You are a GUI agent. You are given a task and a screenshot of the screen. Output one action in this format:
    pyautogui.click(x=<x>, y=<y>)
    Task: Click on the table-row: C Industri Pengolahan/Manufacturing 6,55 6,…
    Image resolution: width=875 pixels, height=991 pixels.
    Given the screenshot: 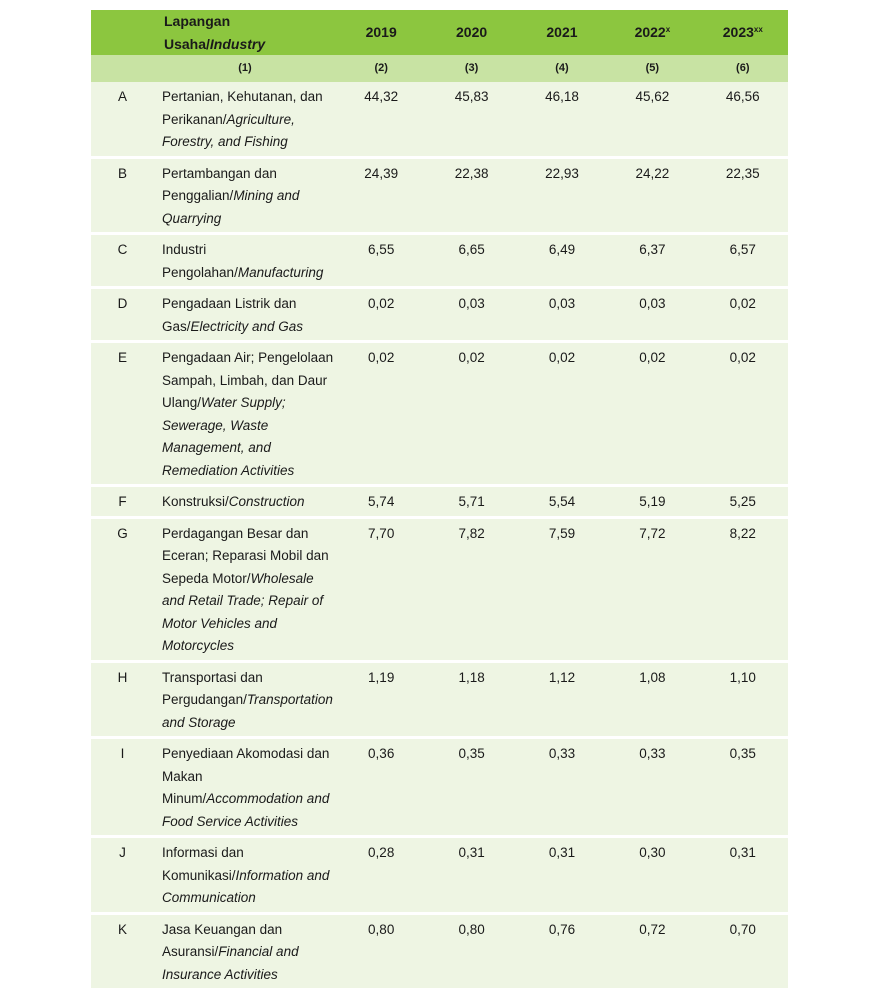 What is the action you would take?
    pyautogui.click(x=439, y=260)
    